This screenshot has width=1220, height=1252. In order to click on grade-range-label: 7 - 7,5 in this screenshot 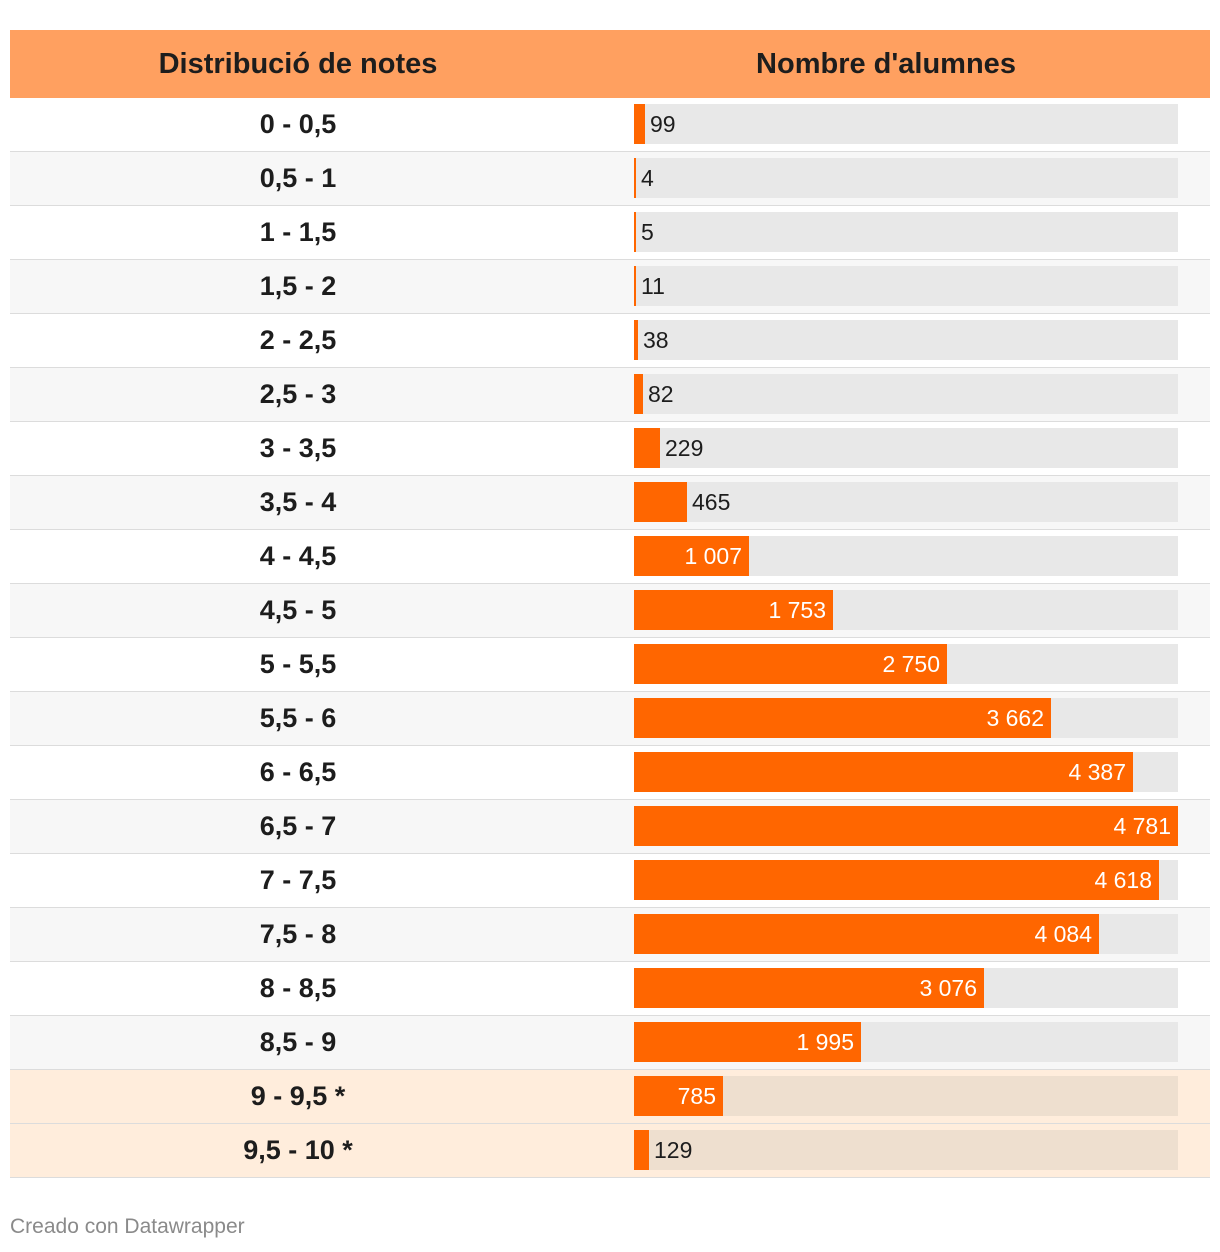, I will do `click(298, 880)`.